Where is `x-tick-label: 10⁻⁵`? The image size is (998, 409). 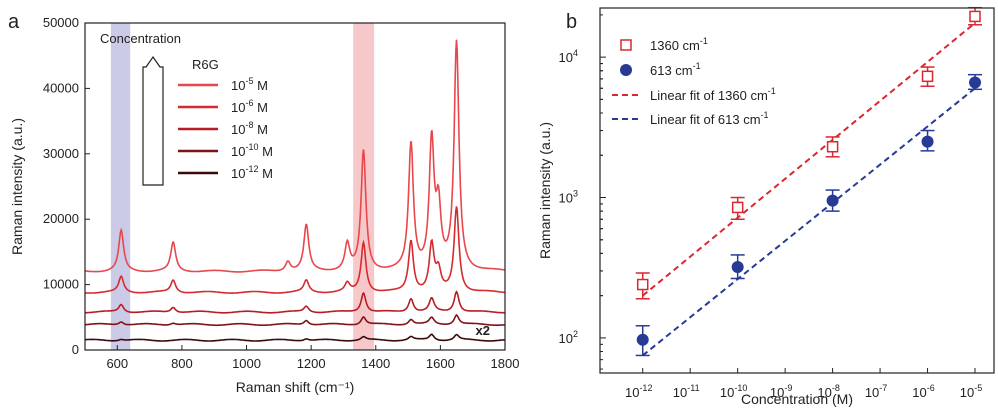 x-tick-label: 10⁻⁵ is located at coordinates (971, 391).